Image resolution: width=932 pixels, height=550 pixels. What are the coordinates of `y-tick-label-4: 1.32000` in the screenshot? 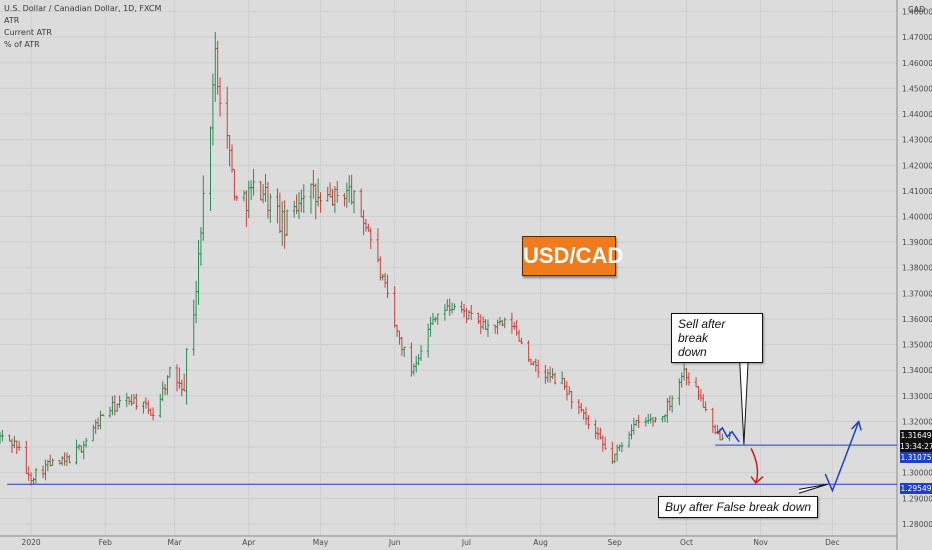 It's located at (917, 421).